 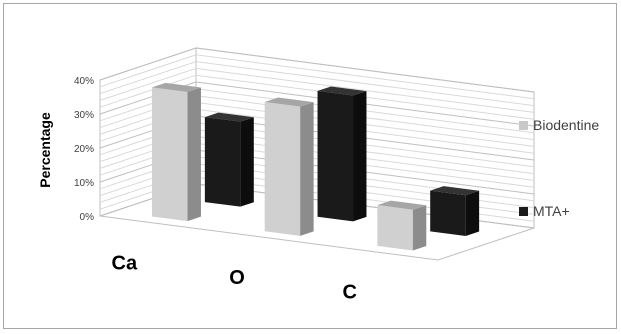 I want to click on category-label: Ca, so click(x=125, y=263).